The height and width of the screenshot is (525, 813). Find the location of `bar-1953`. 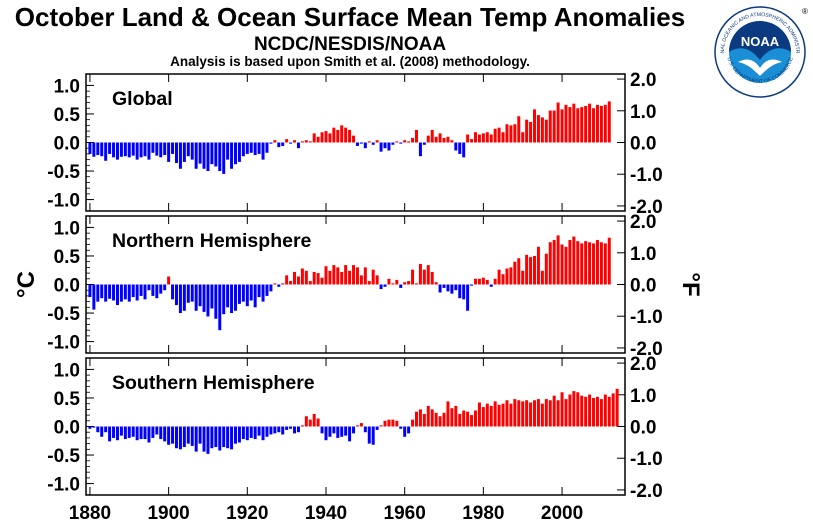

bar-1953 is located at coordinates (377, 280).